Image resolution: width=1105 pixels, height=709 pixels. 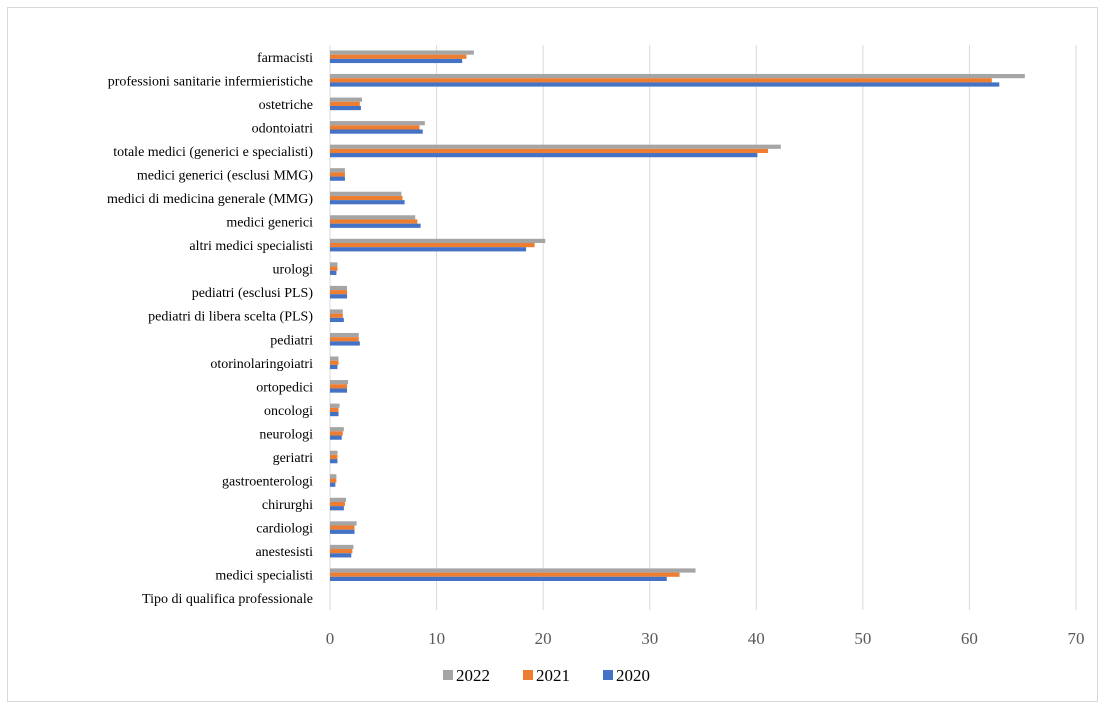 What do you see at coordinates (291, 340) in the screenshot?
I see `category-label: pediatri` at bounding box center [291, 340].